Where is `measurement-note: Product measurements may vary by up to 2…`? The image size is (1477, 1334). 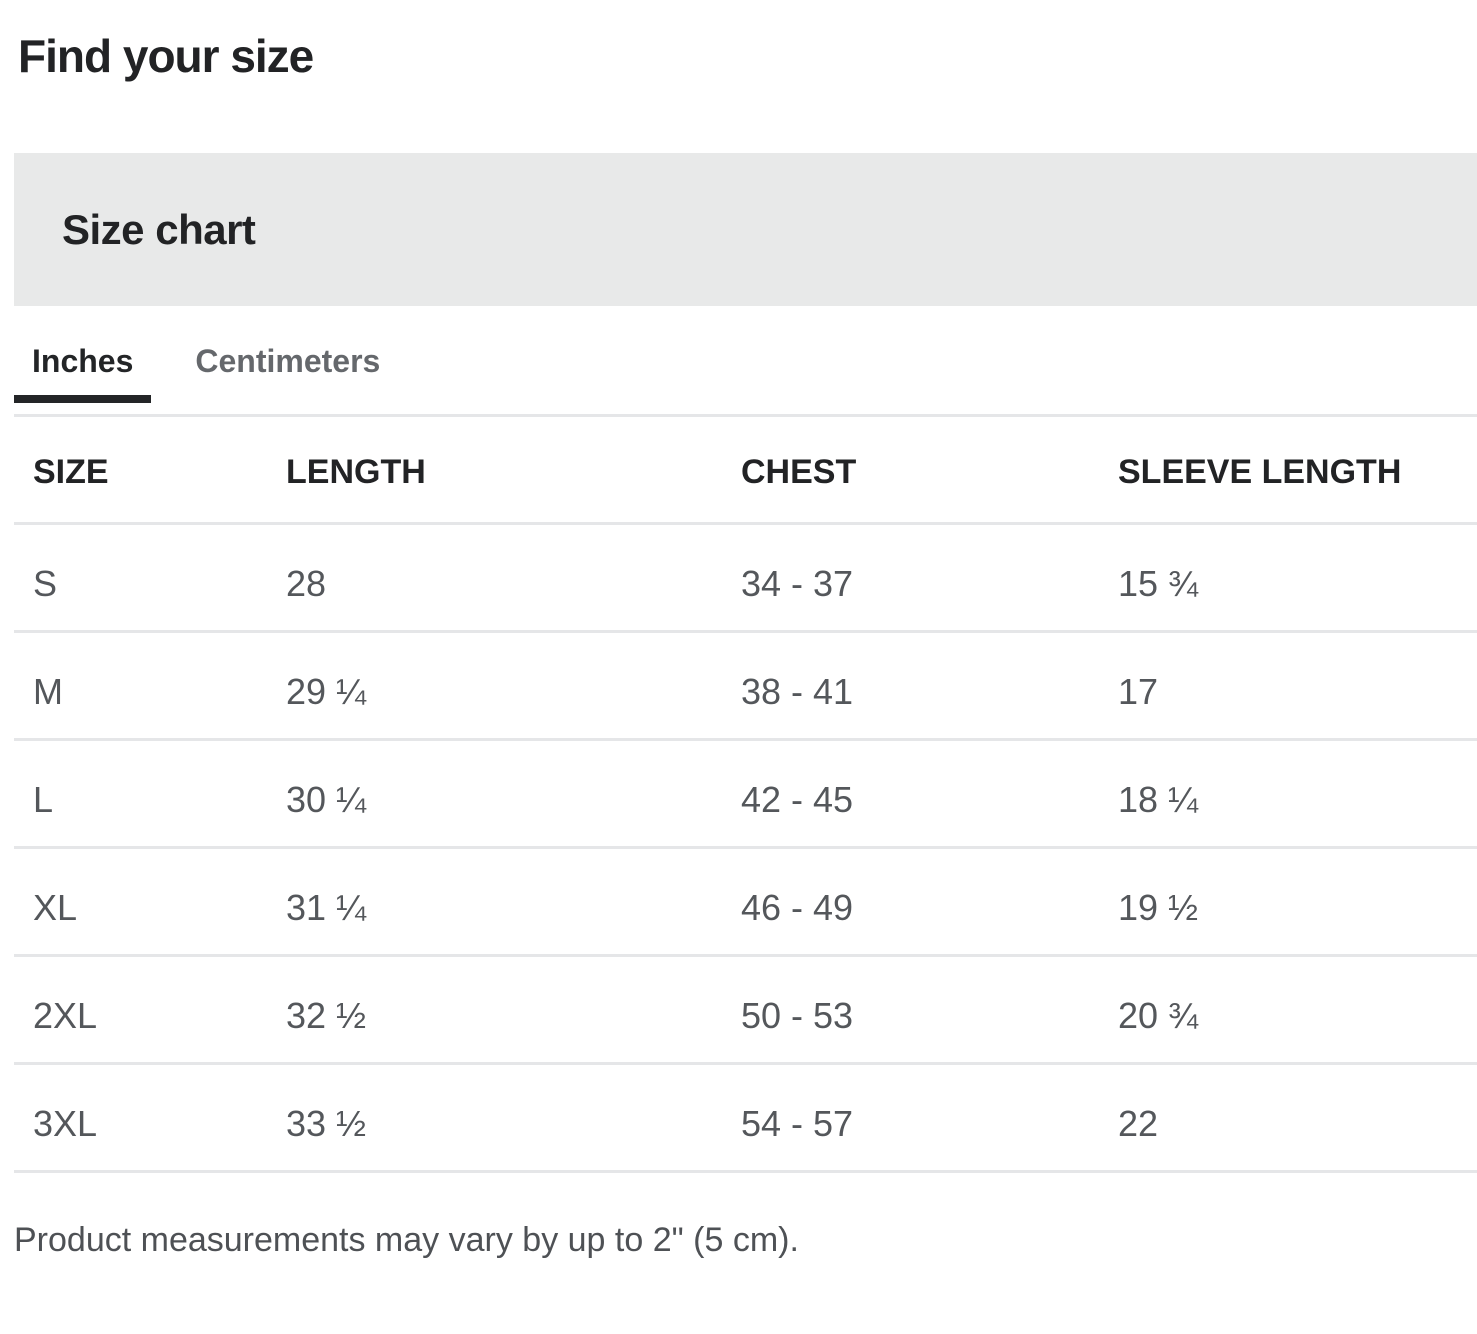 measurement-note: Product measurements may vary by up to 2… is located at coordinates (406, 1240).